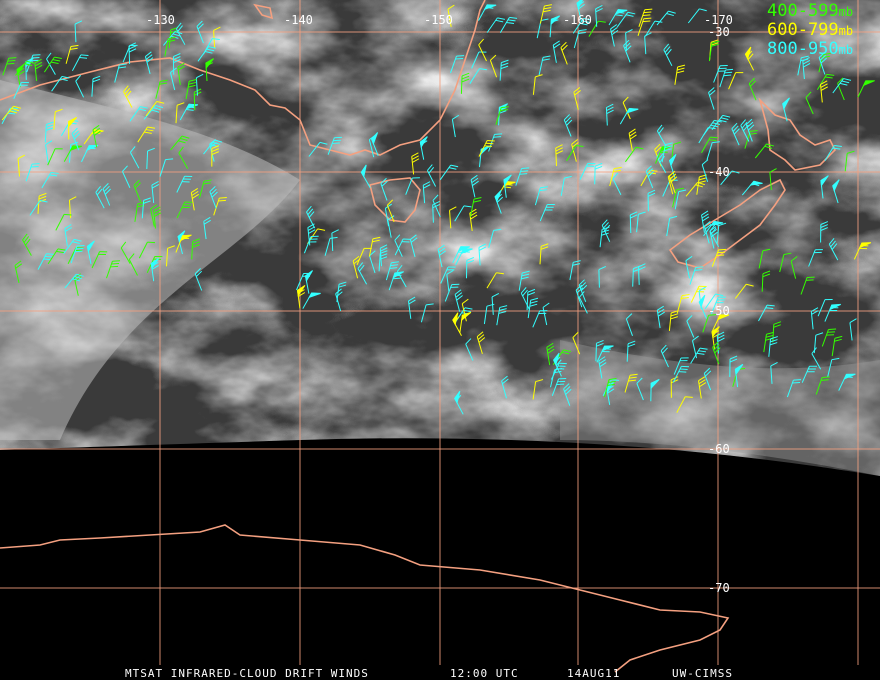 Image resolution: width=880 pixels, height=680 pixels. Describe the element at coordinates (846, 50) in the screenshot. I see `legend-unit: mb` at that location.